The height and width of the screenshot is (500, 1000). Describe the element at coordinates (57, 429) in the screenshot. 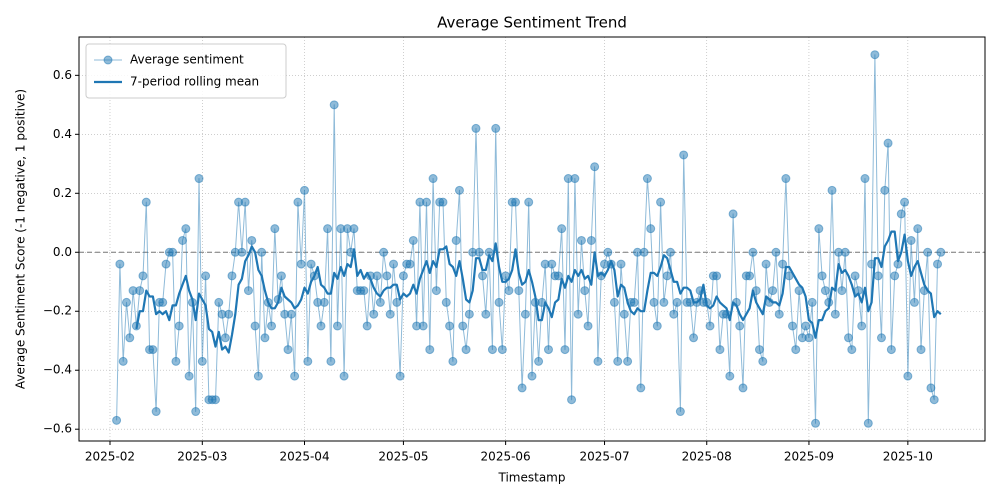

I see `y-tick-label: −0.6` at that location.